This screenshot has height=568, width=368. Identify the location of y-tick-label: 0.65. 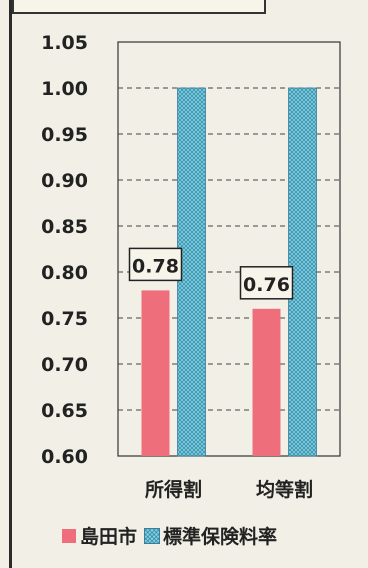
(64, 411).